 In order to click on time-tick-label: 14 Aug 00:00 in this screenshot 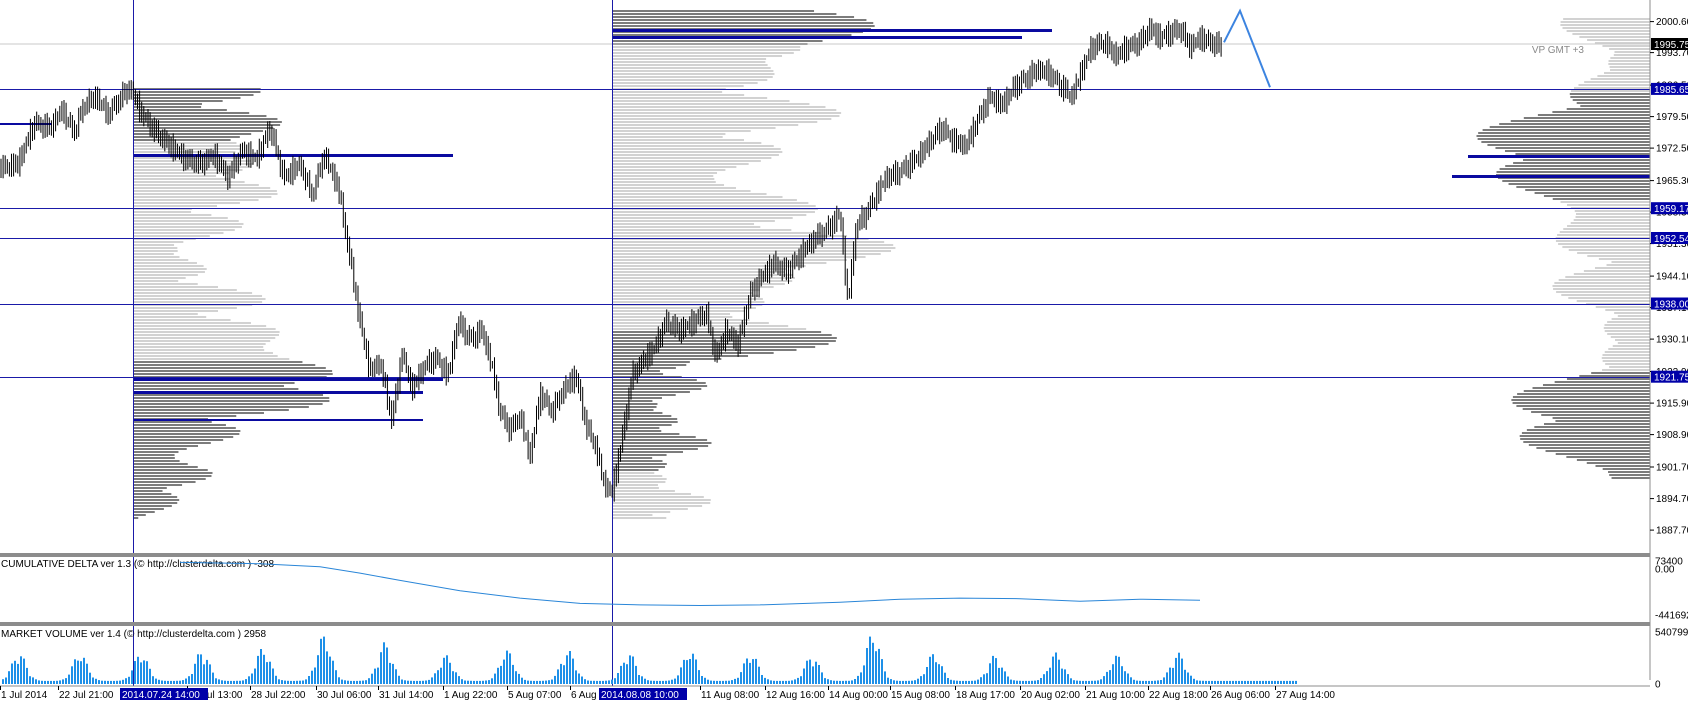, I will do `click(858, 695)`.